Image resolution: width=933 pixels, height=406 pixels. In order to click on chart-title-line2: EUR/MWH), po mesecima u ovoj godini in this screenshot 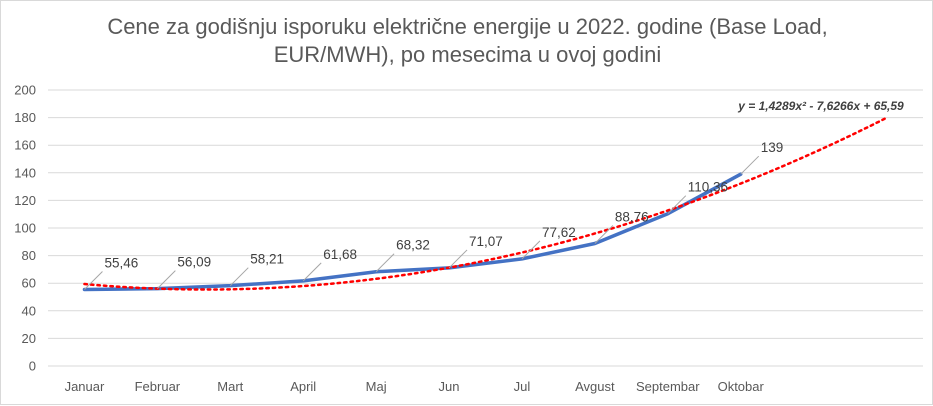, I will do `click(467, 54)`.